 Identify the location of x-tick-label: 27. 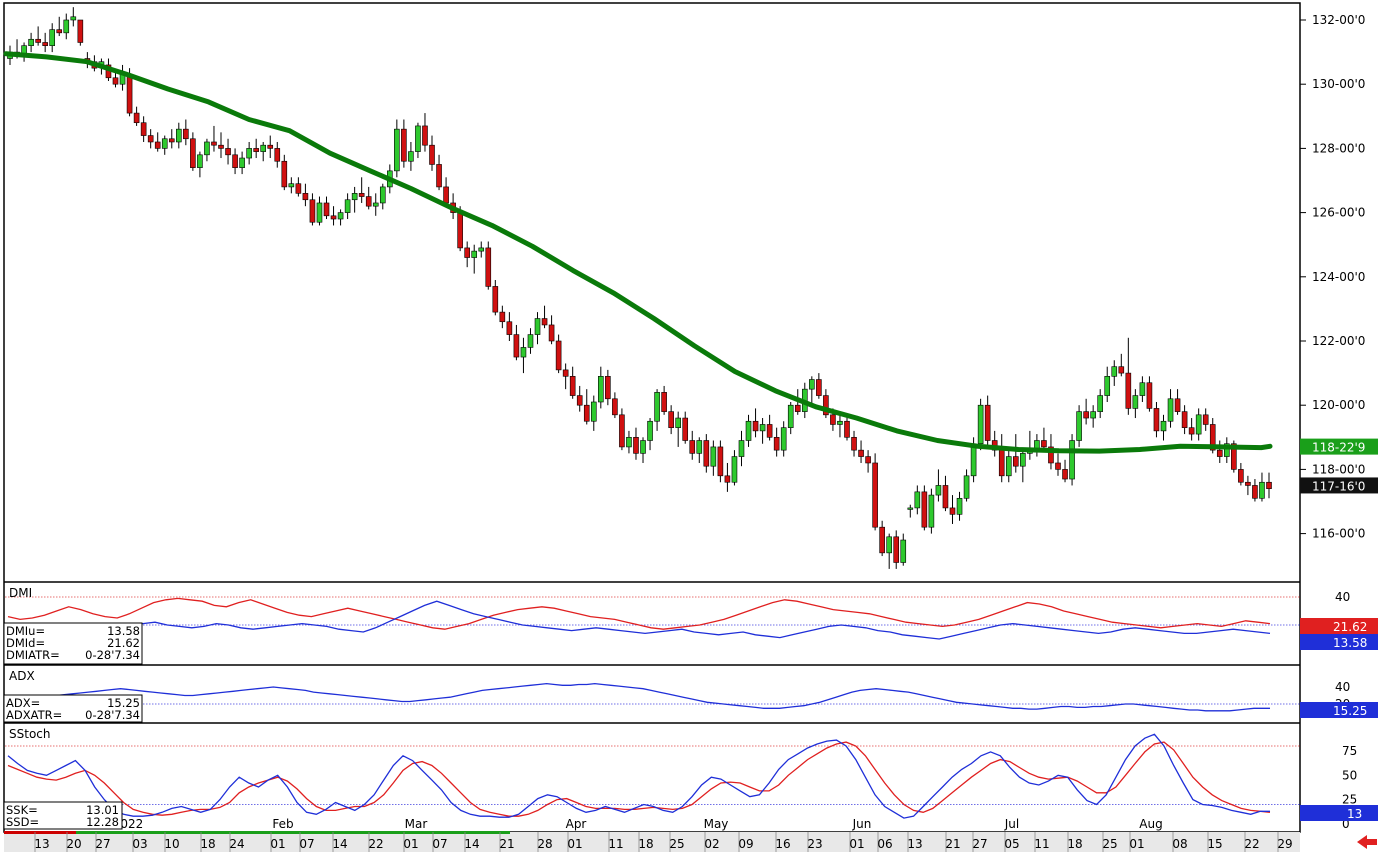
(102, 844).